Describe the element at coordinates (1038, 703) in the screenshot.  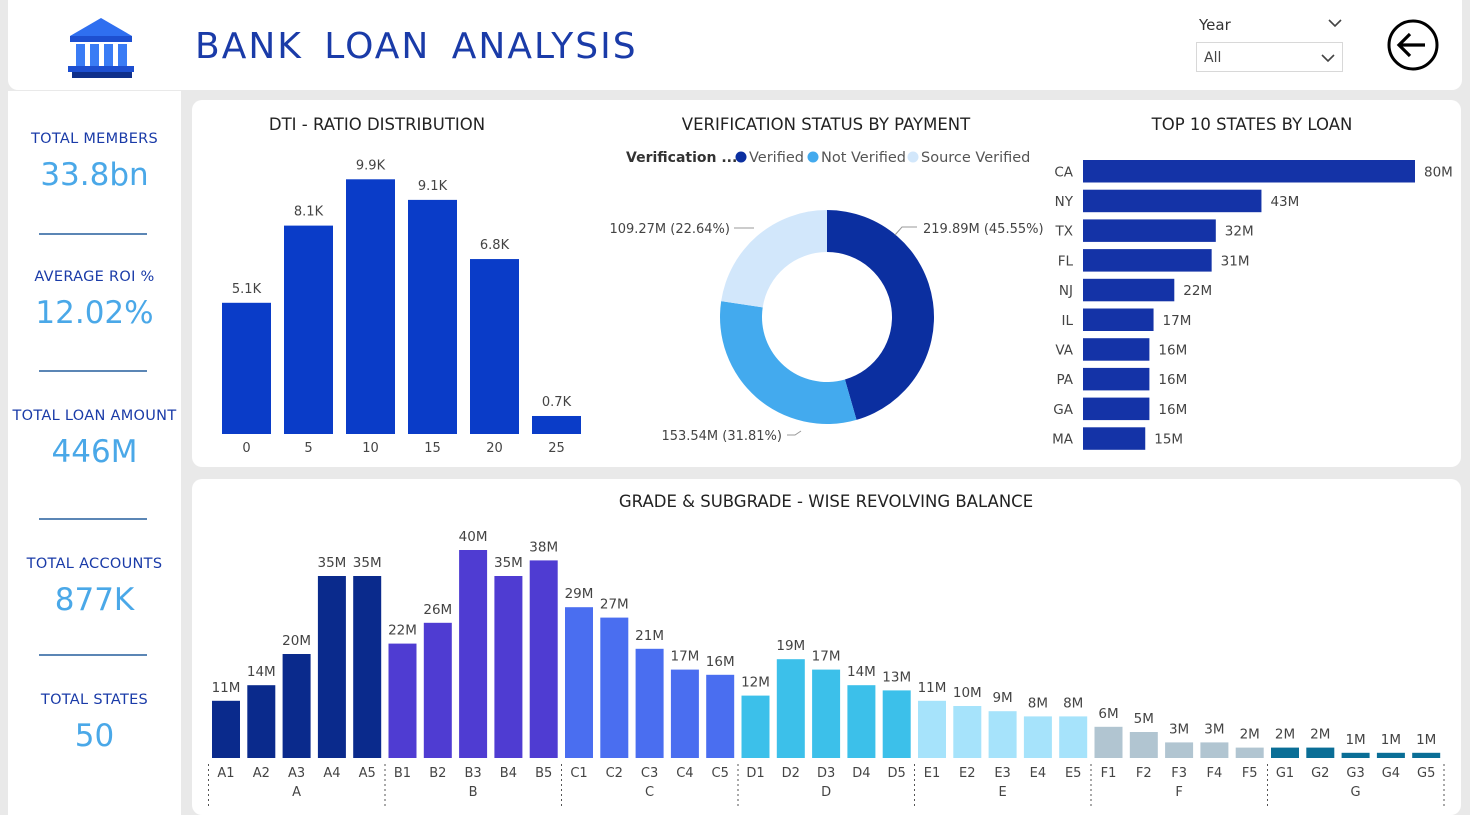
I see `grade-data-label: 8M` at that location.